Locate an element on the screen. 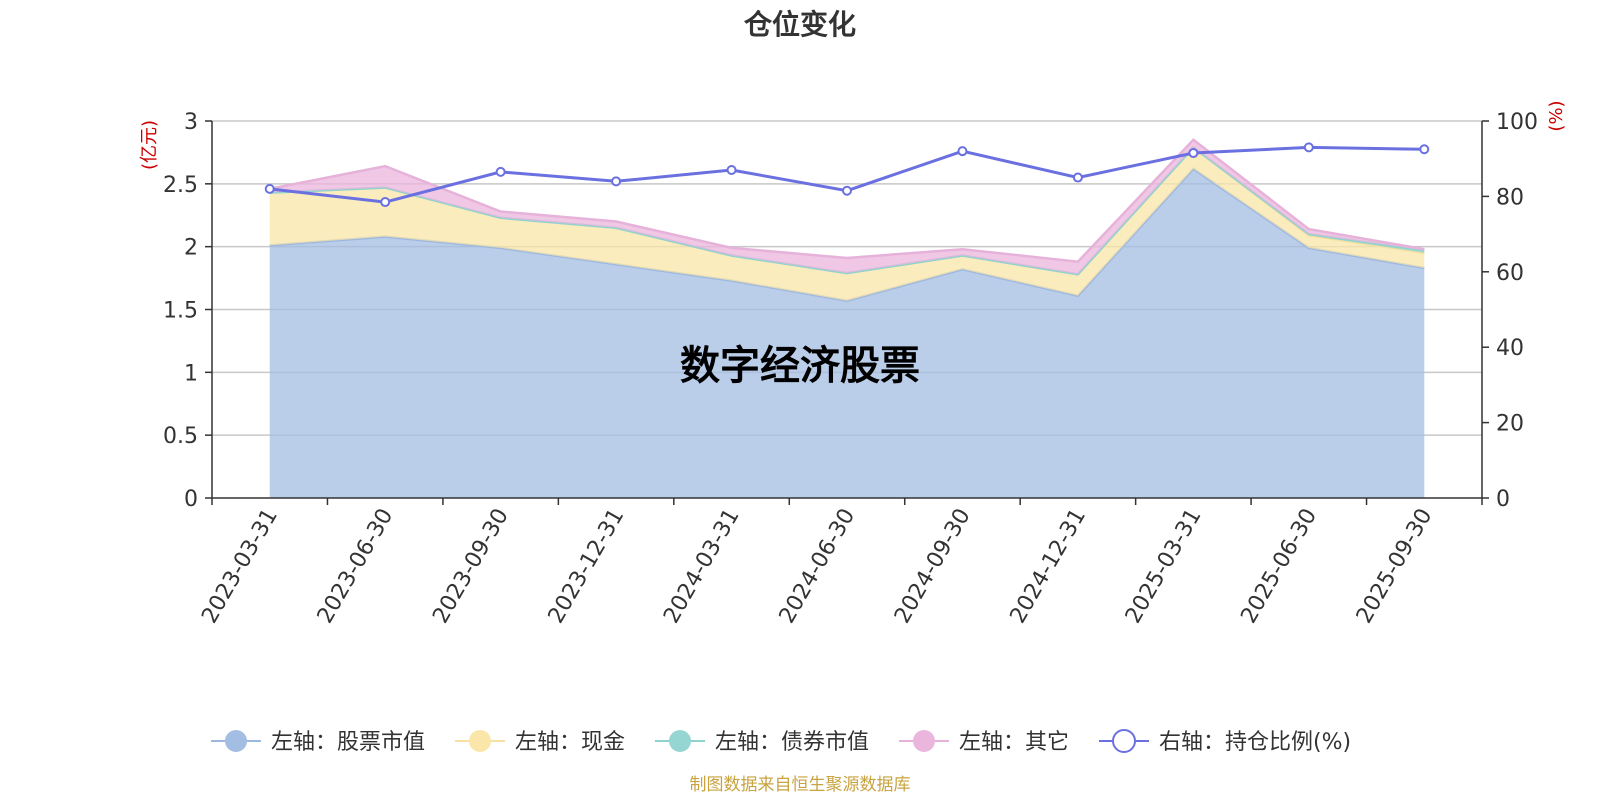  x-axis-tick-label: 2023-12-31 is located at coordinates (587, 566).